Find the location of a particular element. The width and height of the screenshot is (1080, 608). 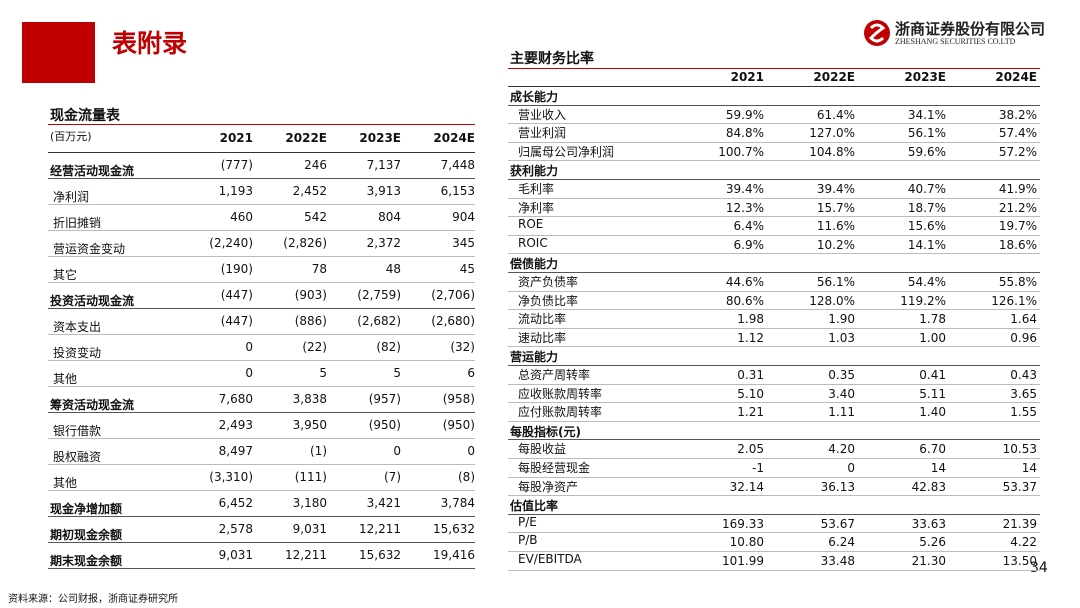

cell: (1) is located at coordinates (318, 451).